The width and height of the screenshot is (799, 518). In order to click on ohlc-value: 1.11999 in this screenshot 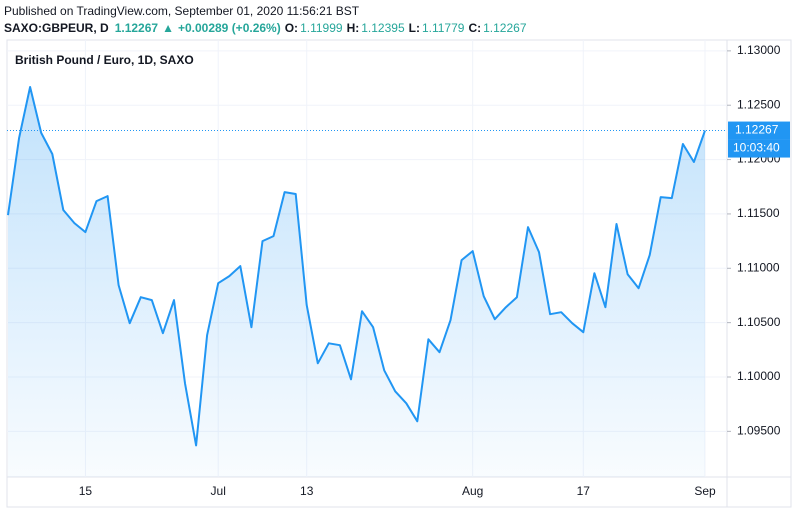, I will do `click(321, 28)`.